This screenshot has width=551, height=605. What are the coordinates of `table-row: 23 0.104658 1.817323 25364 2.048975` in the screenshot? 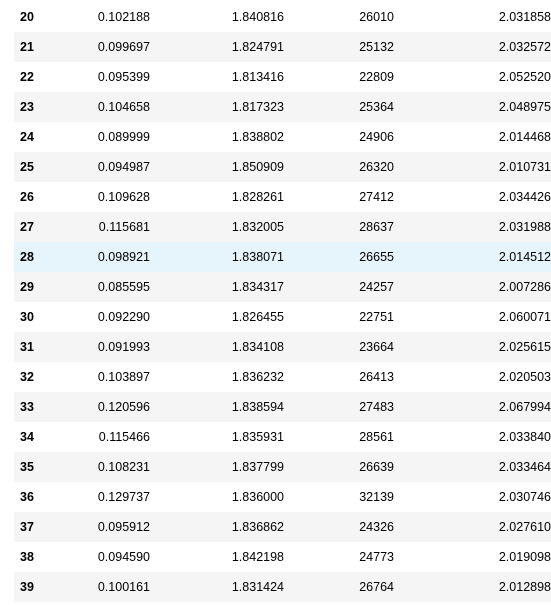 It's located at (282, 107).